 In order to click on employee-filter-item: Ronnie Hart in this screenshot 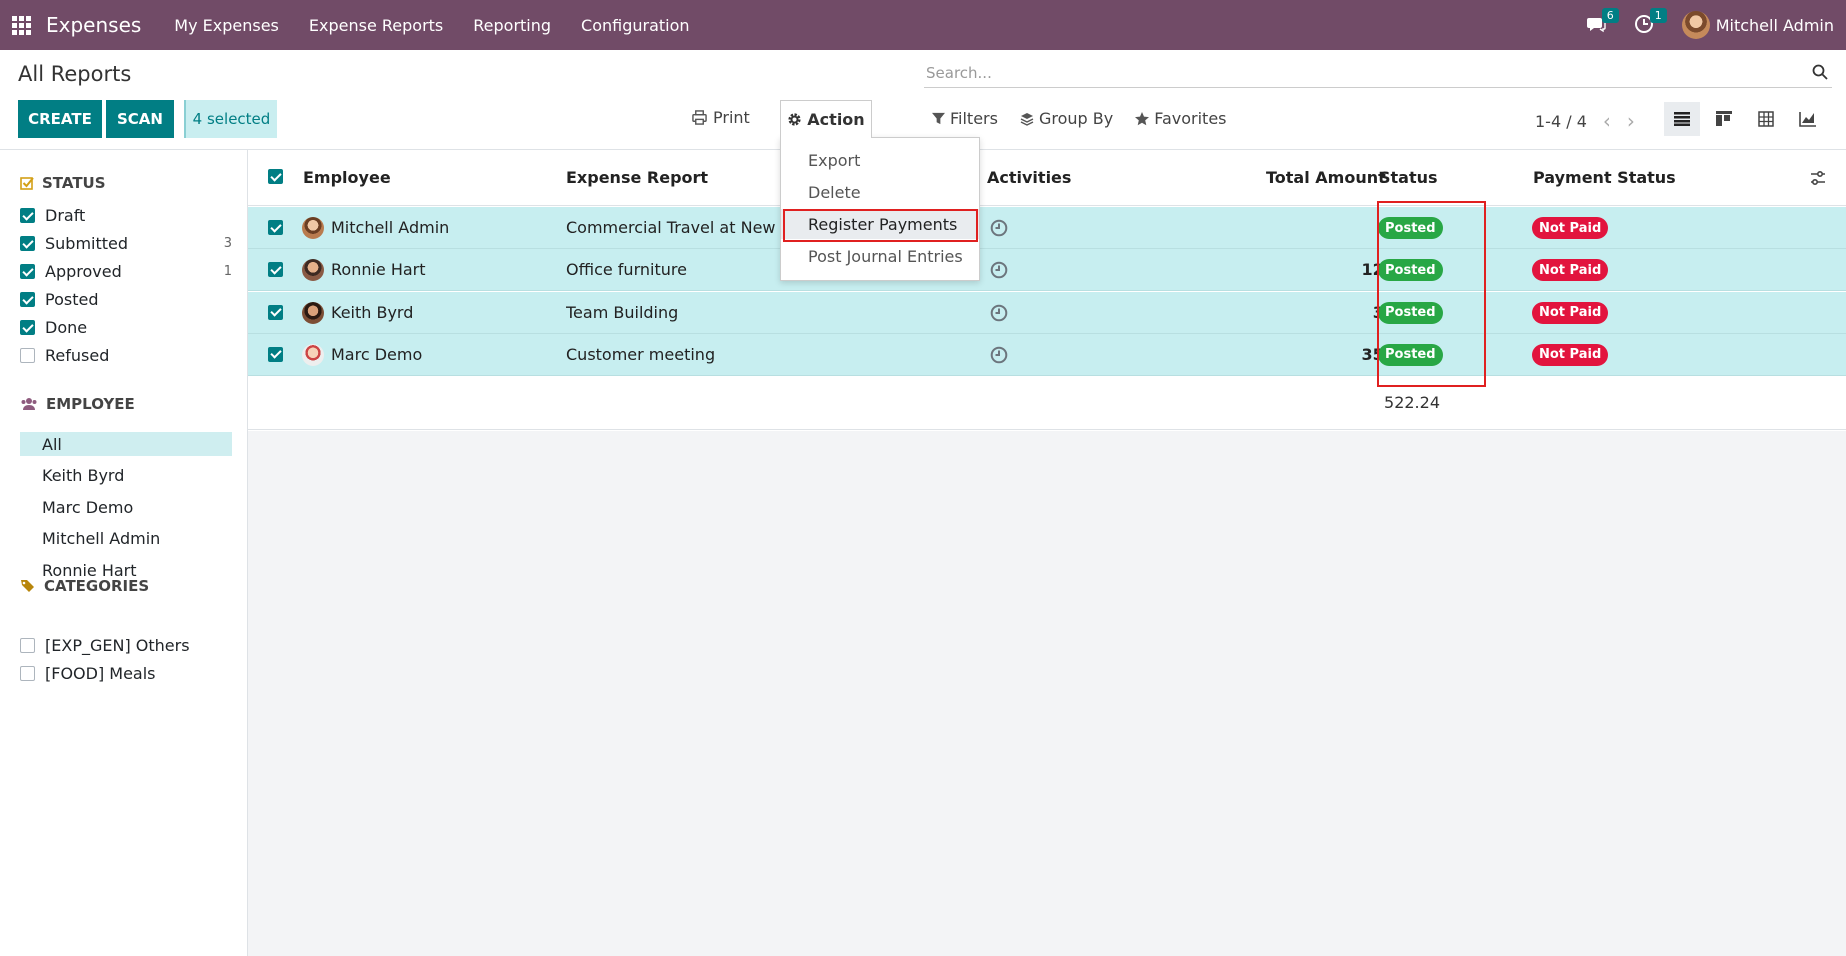, I will do `click(89, 570)`.